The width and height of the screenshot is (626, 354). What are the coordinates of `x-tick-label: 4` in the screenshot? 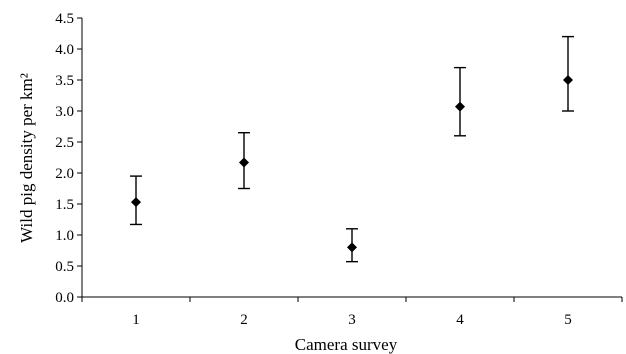 It's located at (460, 320).